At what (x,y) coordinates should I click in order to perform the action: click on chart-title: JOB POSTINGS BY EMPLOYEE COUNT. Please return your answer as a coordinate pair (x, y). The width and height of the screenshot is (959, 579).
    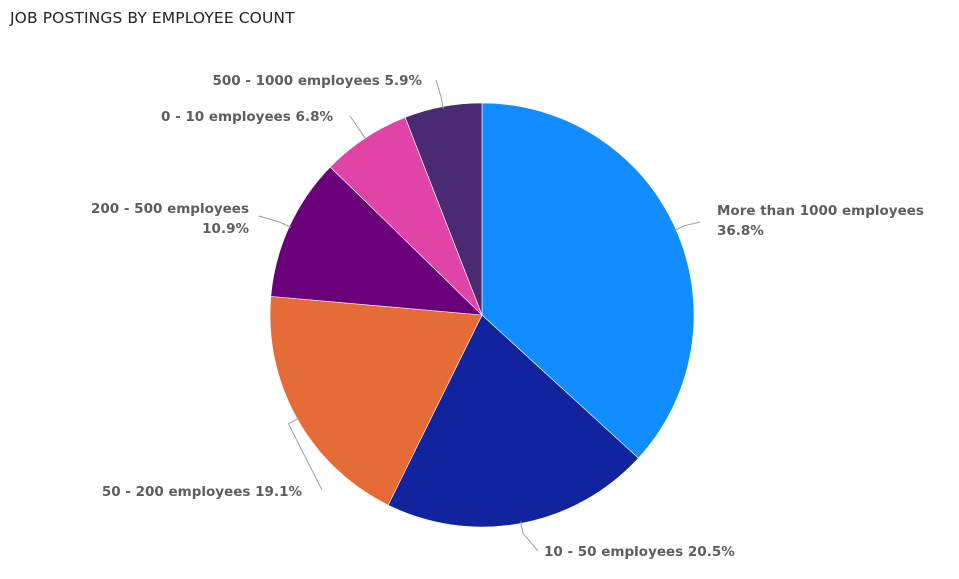
    Looking at the image, I should click on (152, 18).